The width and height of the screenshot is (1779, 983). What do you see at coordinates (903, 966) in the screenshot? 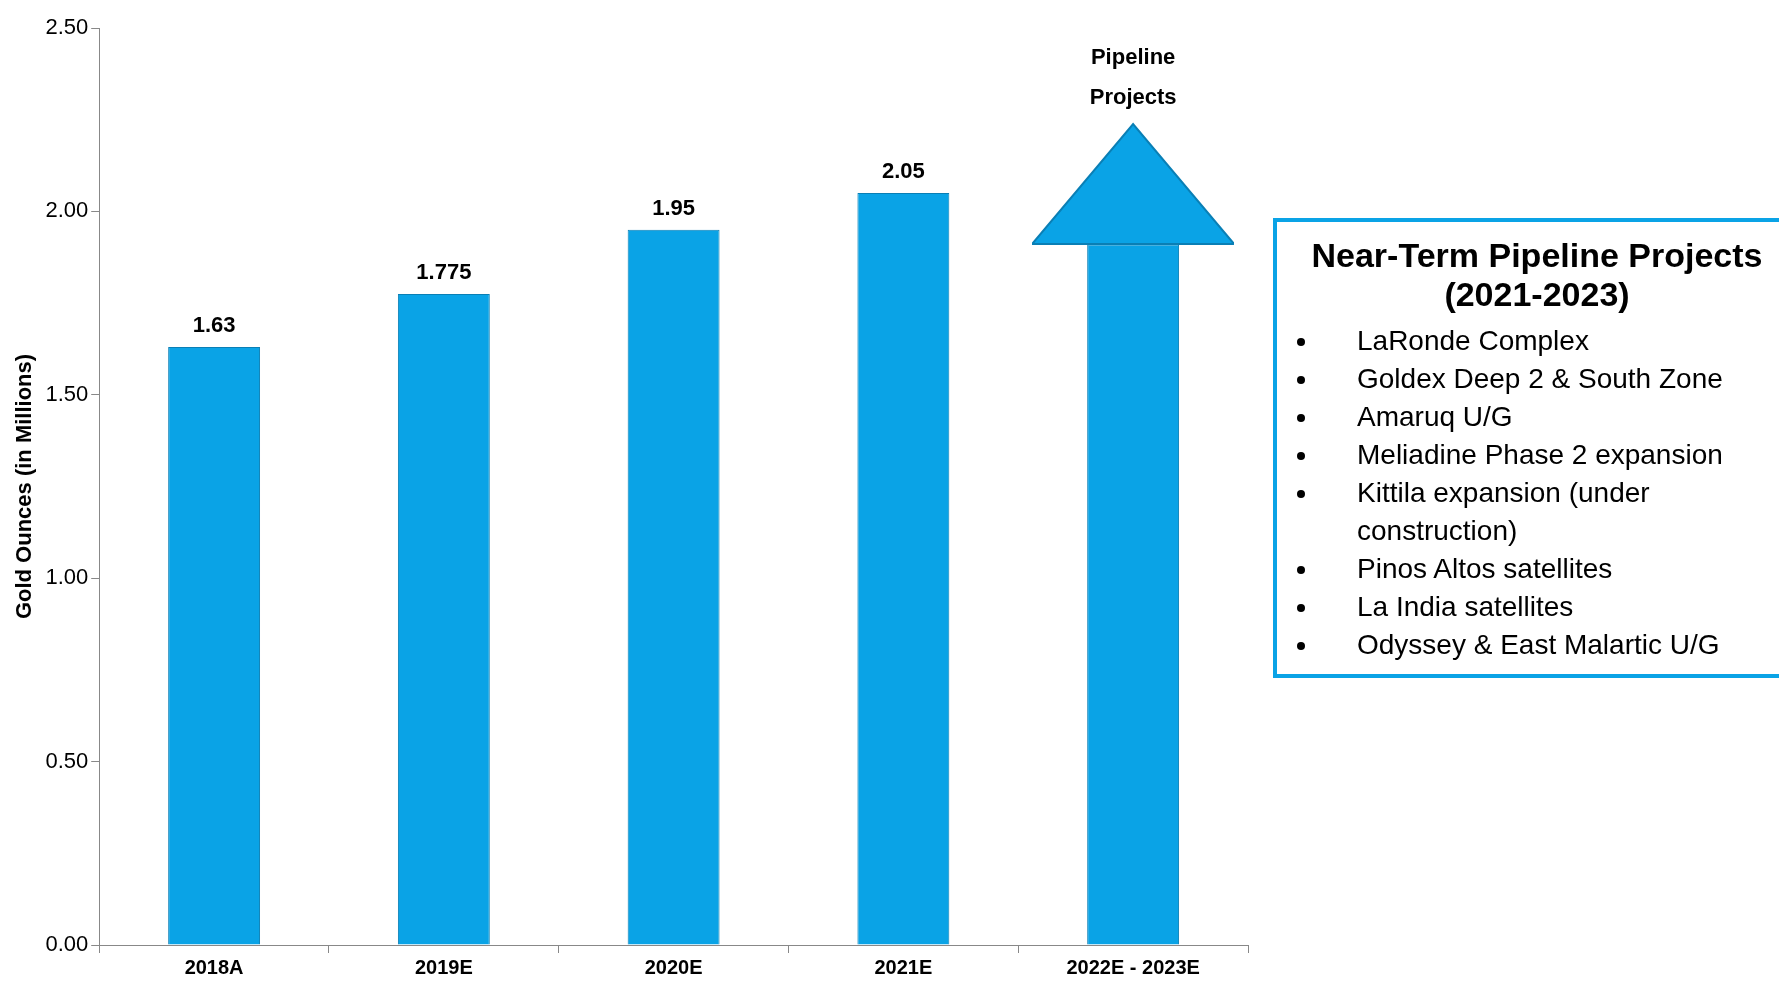
I see `x-tick-label: 2021E` at bounding box center [903, 966].